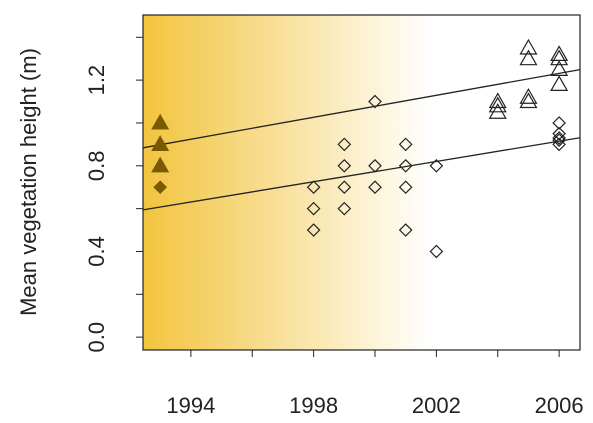 This screenshot has width=593, height=423. I want to click on y-tick-label: 0.8, so click(96, 165).